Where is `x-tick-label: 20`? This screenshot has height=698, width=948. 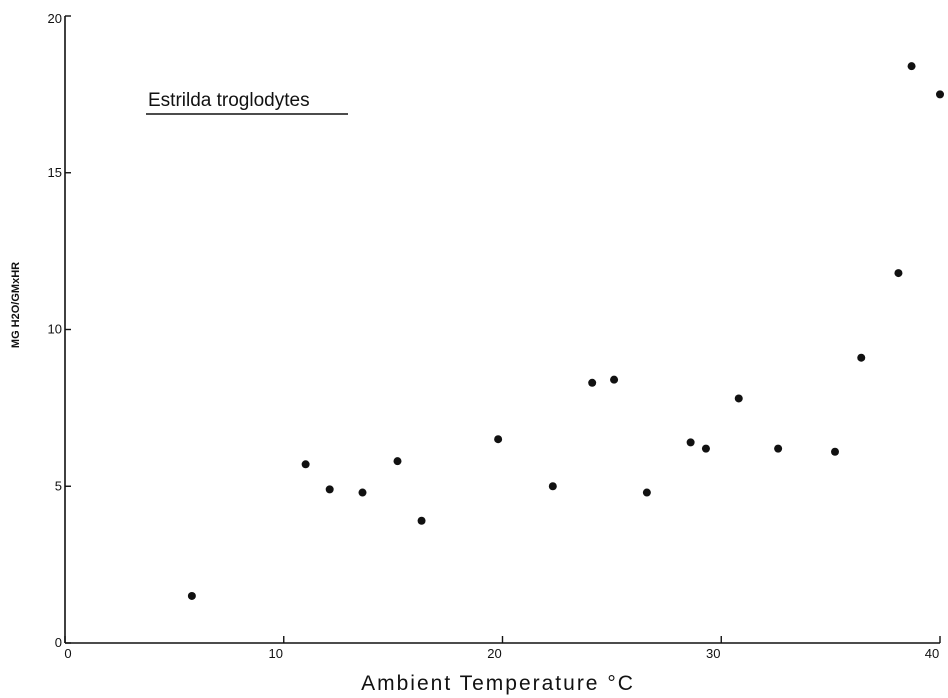 x-tick-label: 20 is located at coordinates (494, 653).